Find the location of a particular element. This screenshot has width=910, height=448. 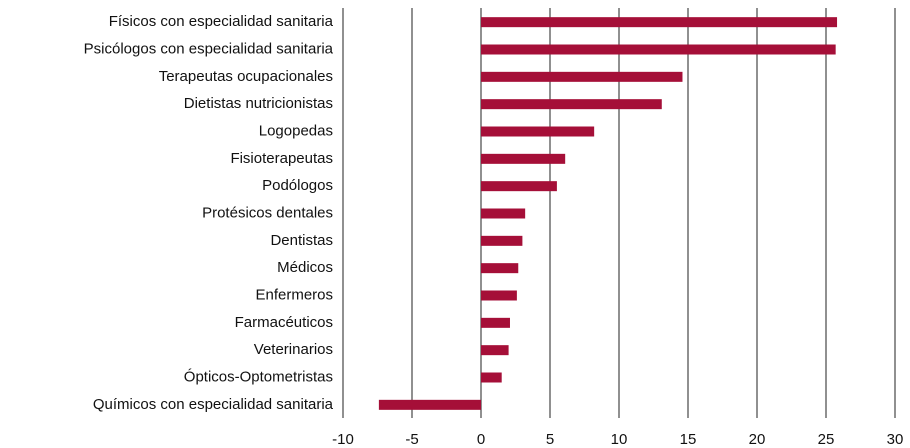

y-tick-label: Dentistas is located at coordinates (301, 240).